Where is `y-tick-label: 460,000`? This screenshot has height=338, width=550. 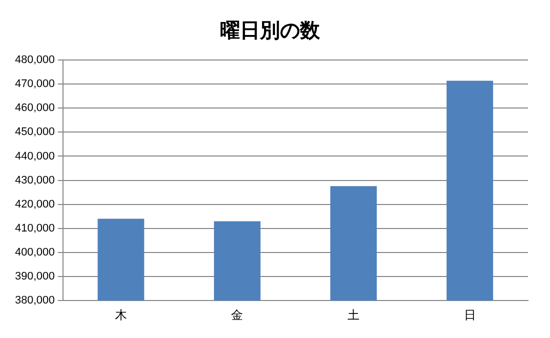
y-tick-label: 460,000 is located at coordinates (34, 108).